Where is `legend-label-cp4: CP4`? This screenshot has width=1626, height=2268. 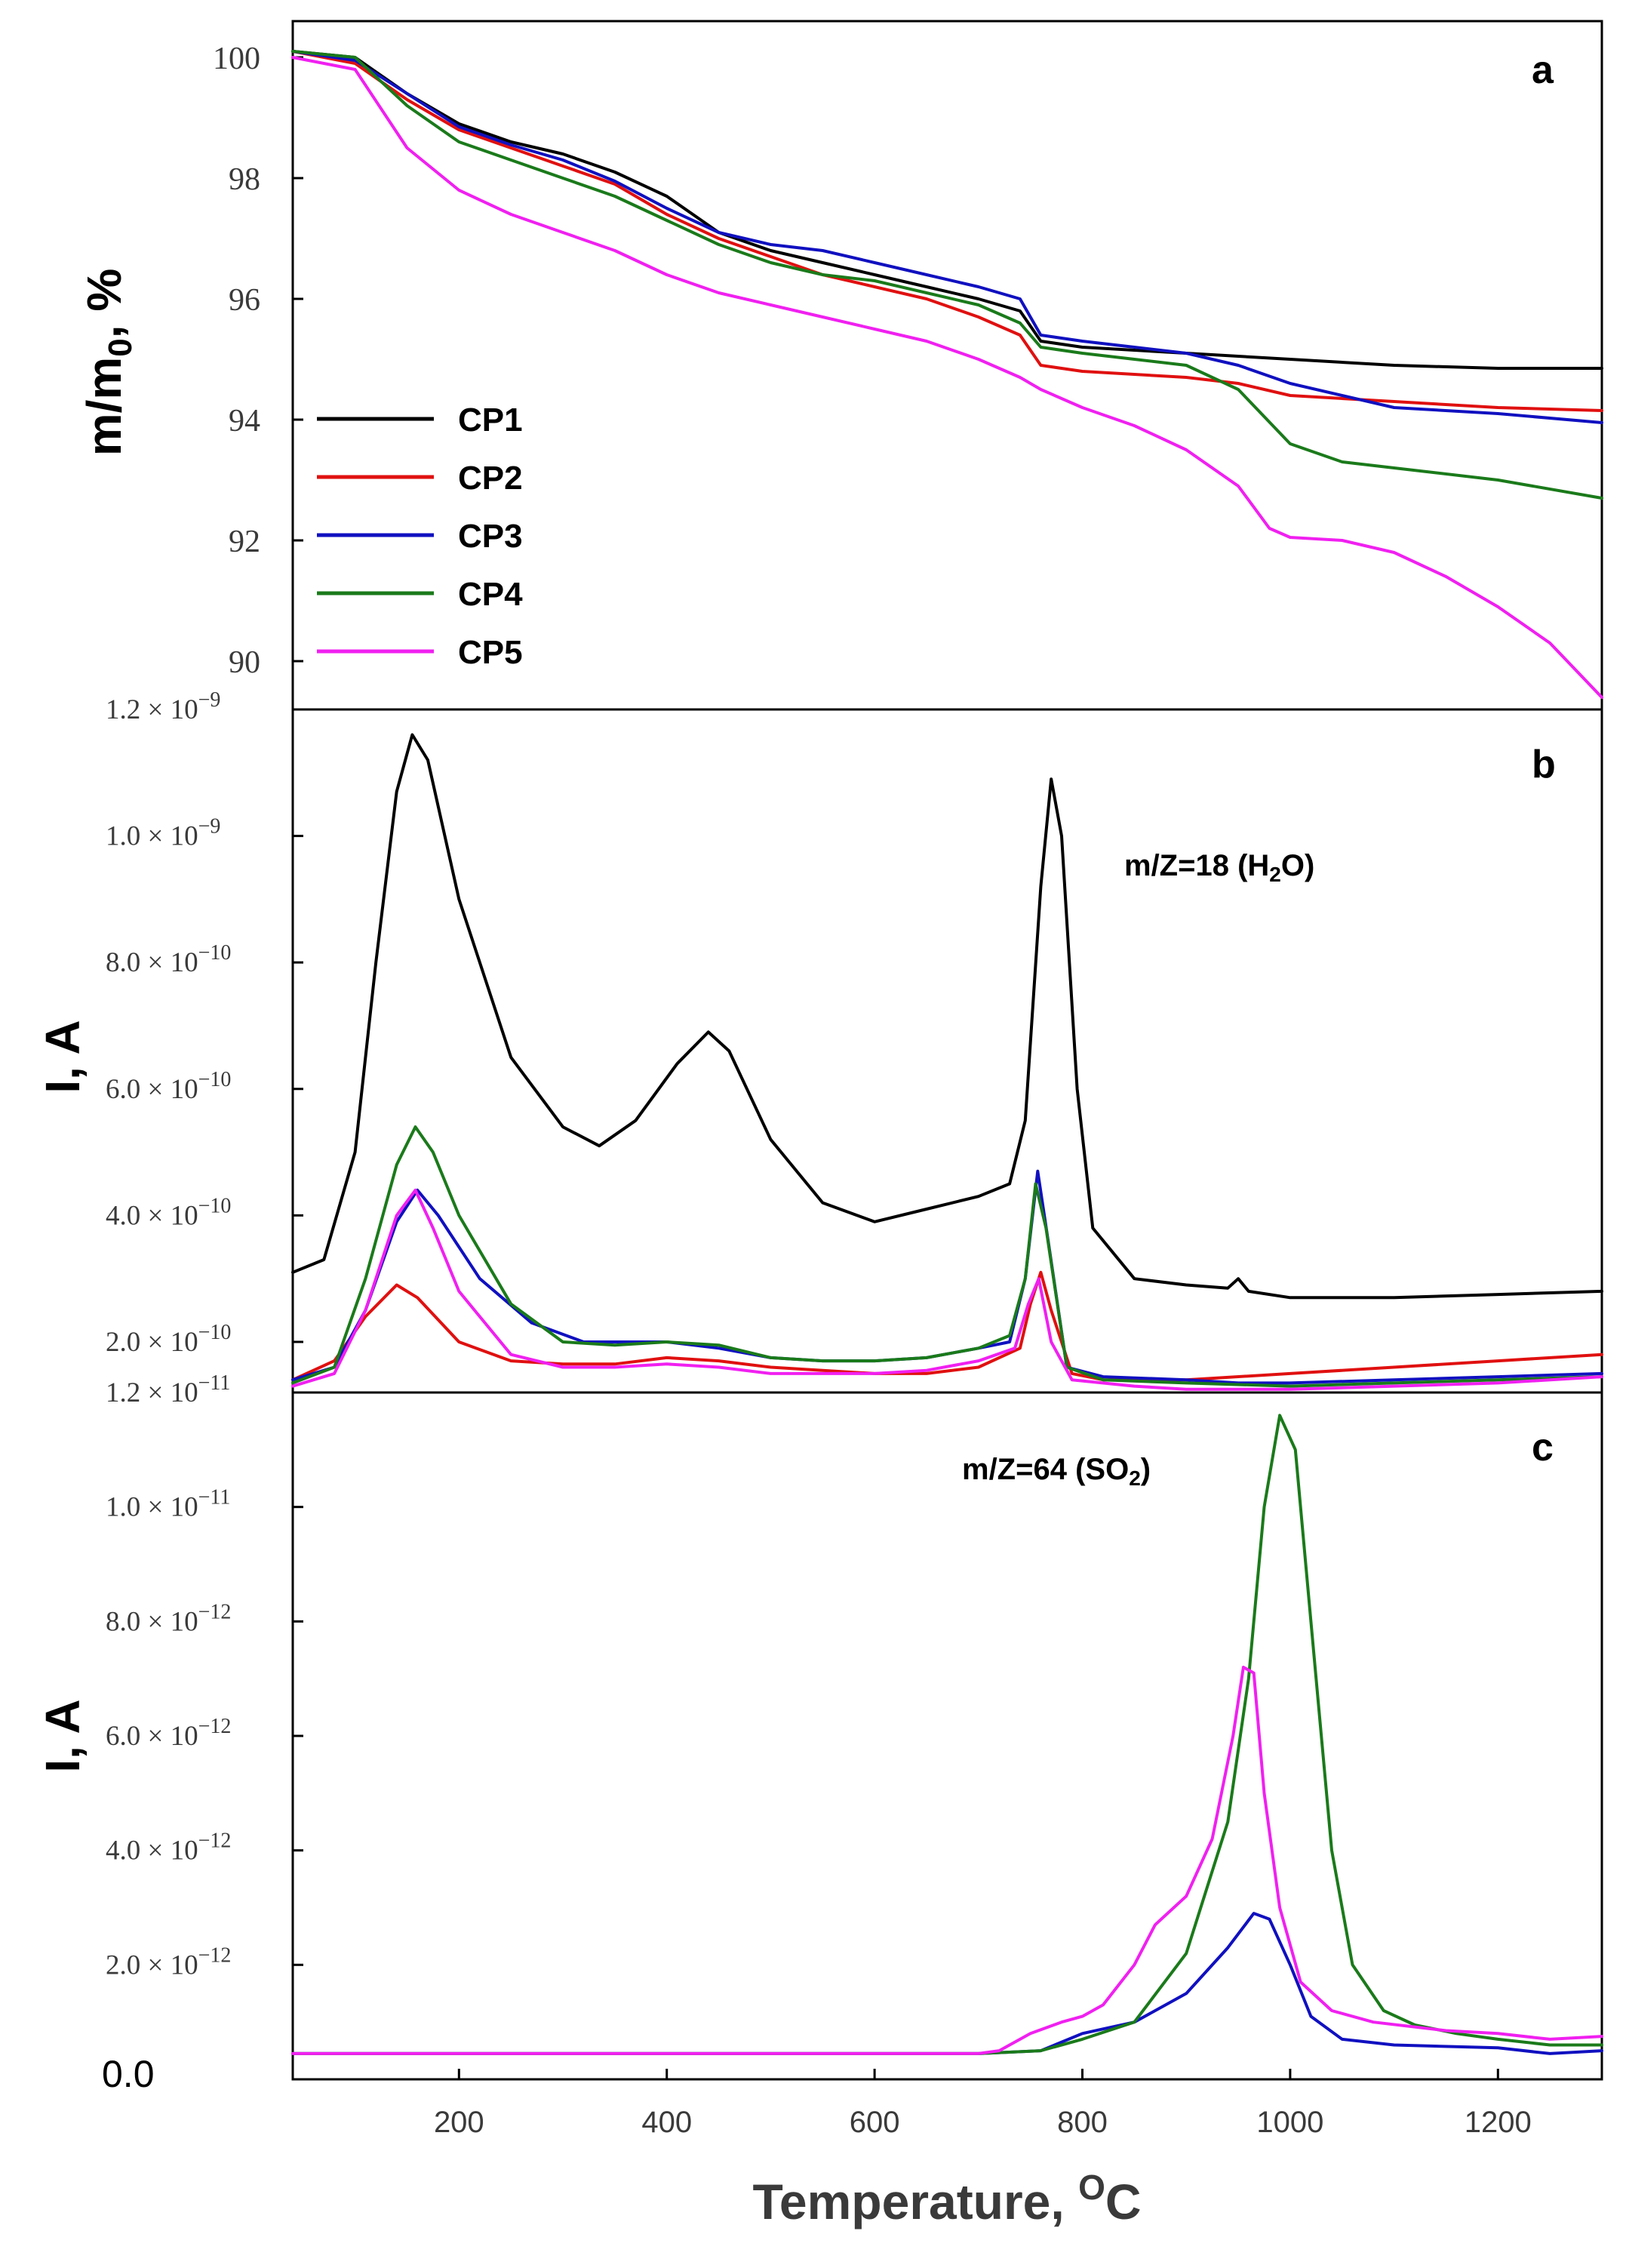
legend-label-cp4: CP4 is located at coordinates (490, 594).